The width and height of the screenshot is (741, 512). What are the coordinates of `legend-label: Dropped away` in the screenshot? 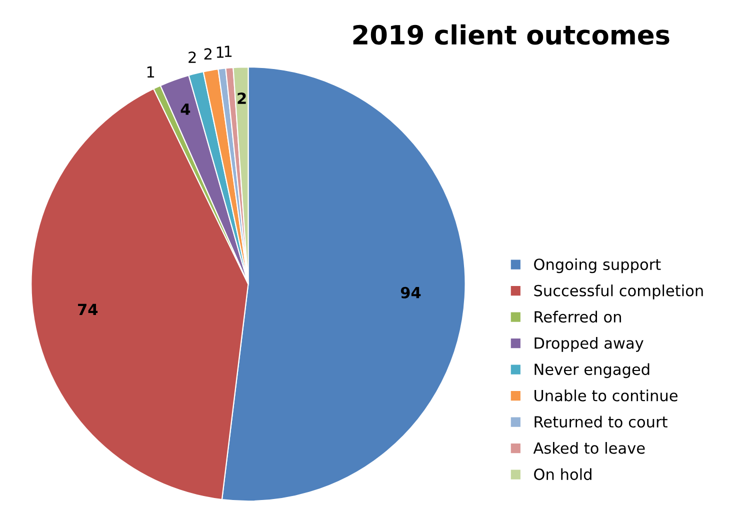 It's located at (589, 344).